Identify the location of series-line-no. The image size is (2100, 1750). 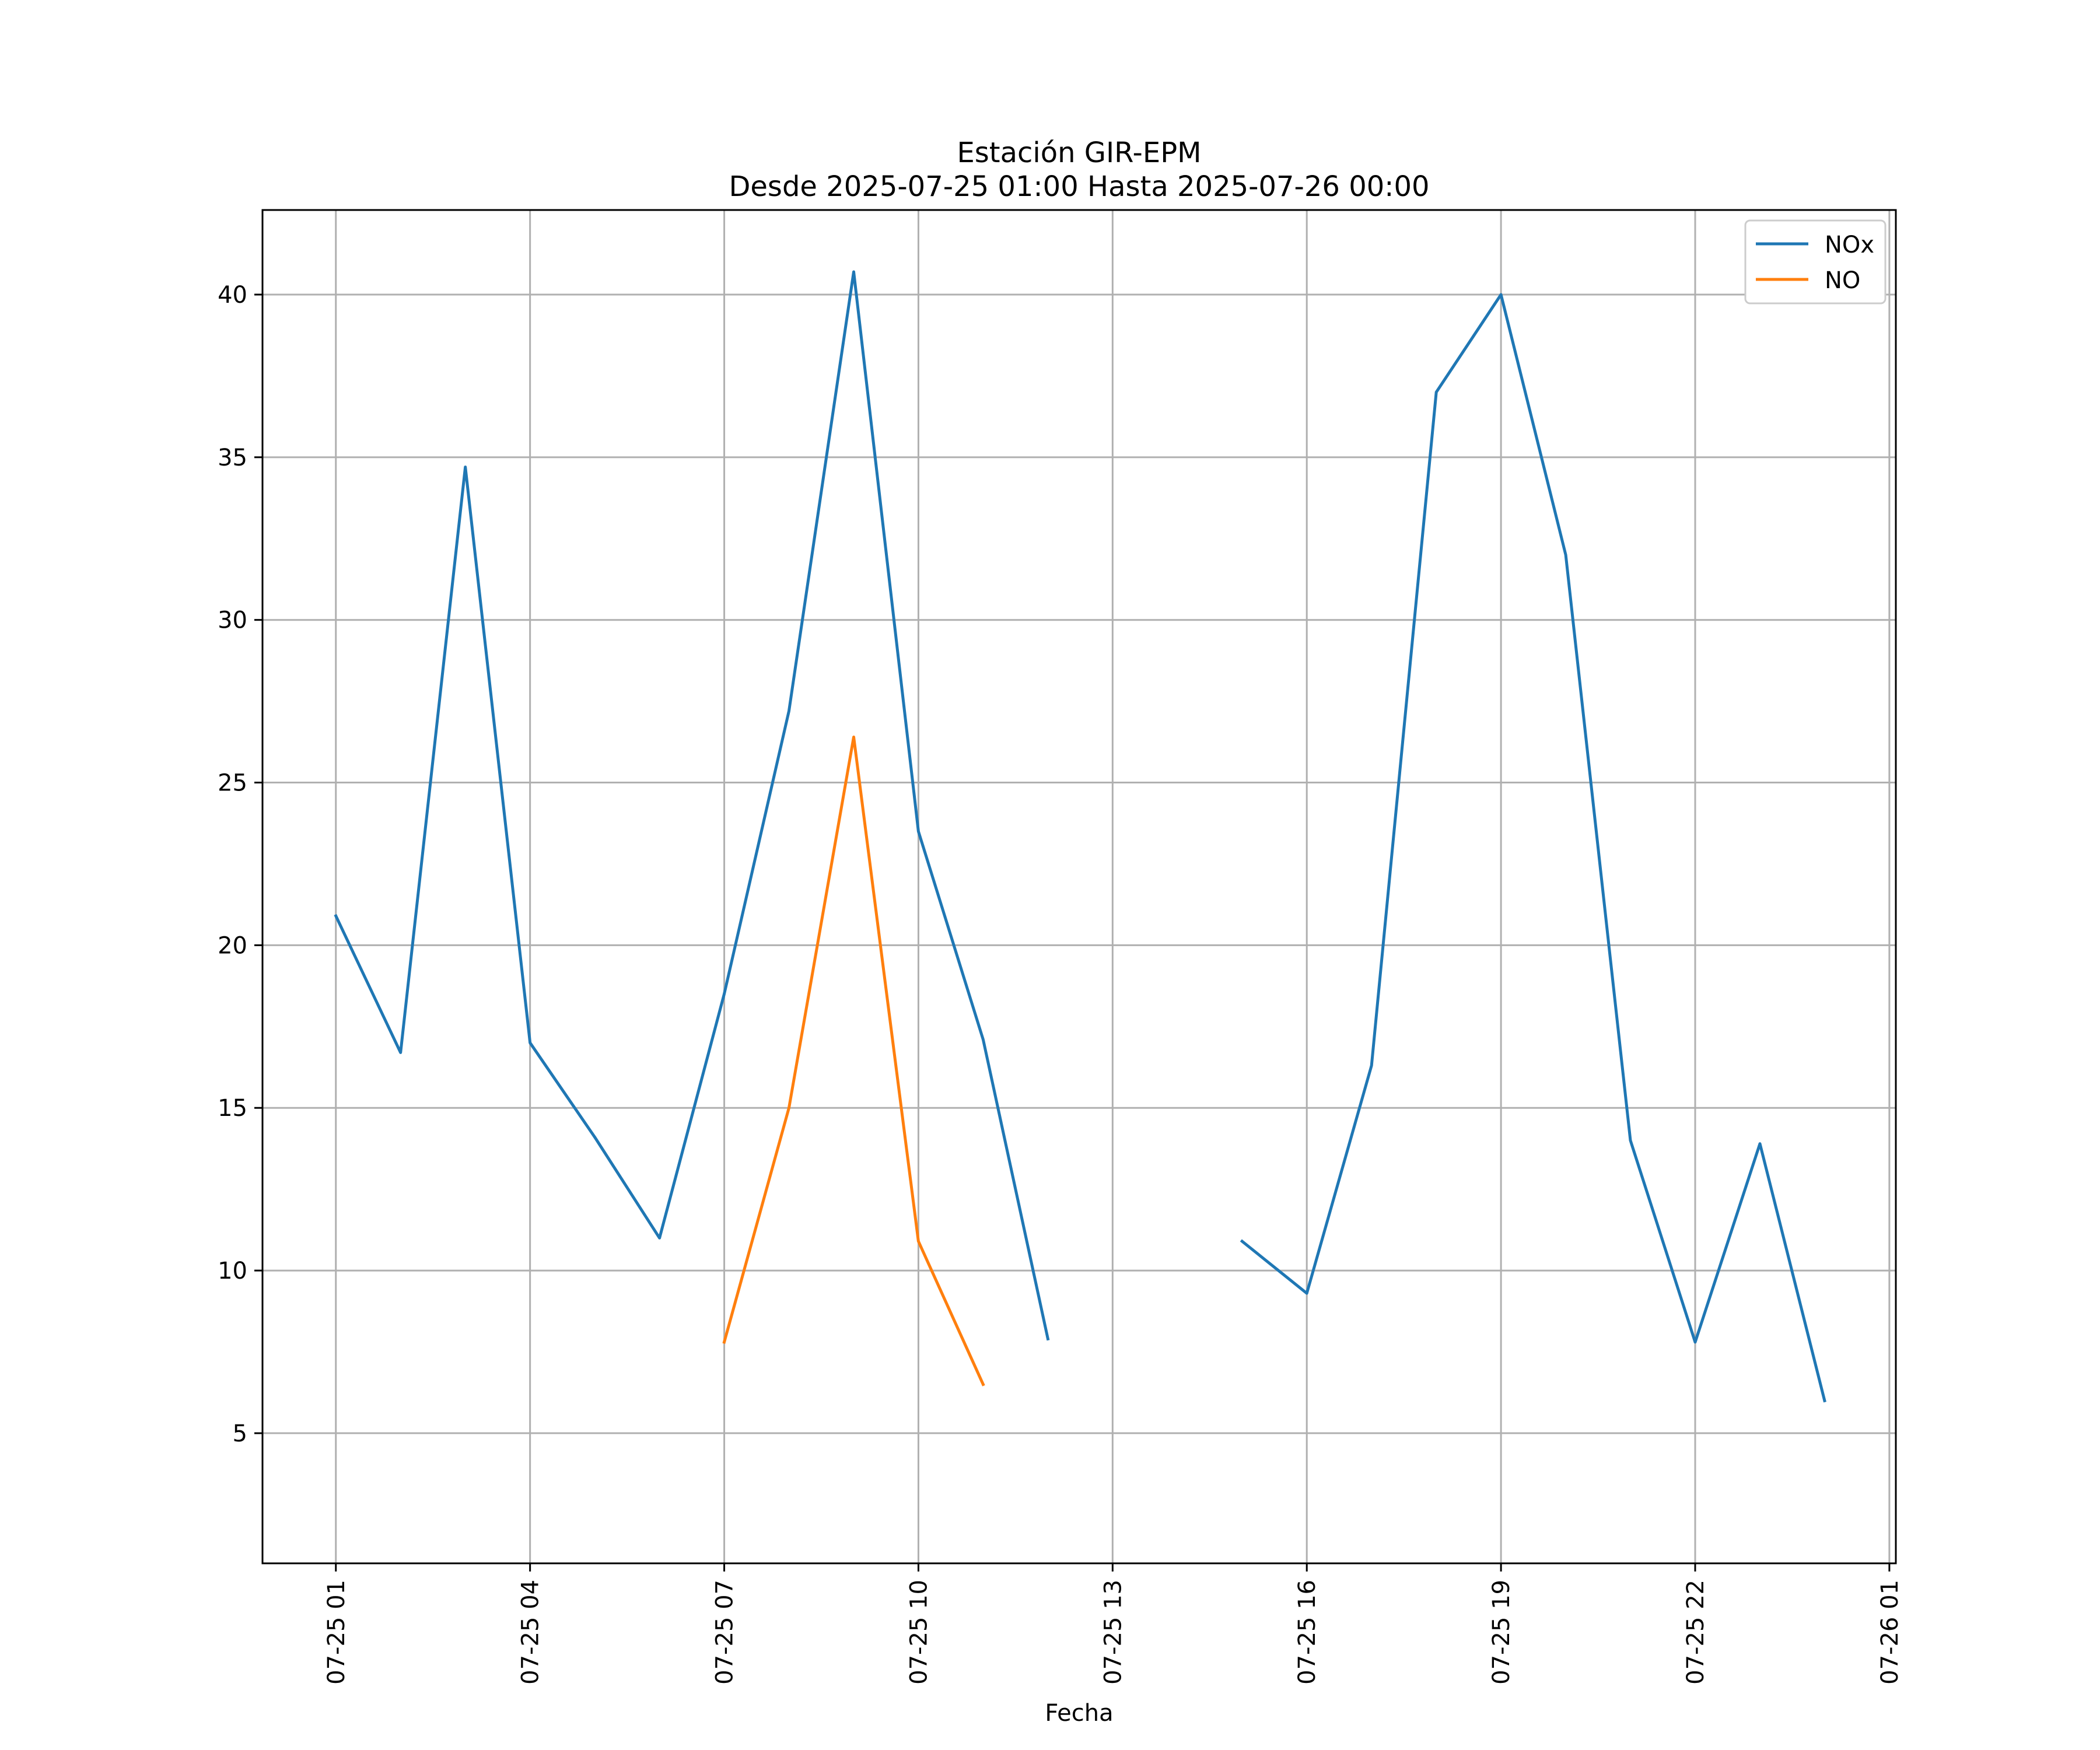
(853, 1061).